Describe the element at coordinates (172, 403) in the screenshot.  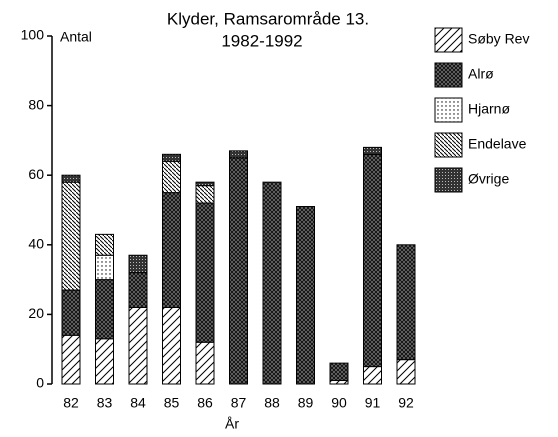
I see `x-tick-label: 85` at that location.